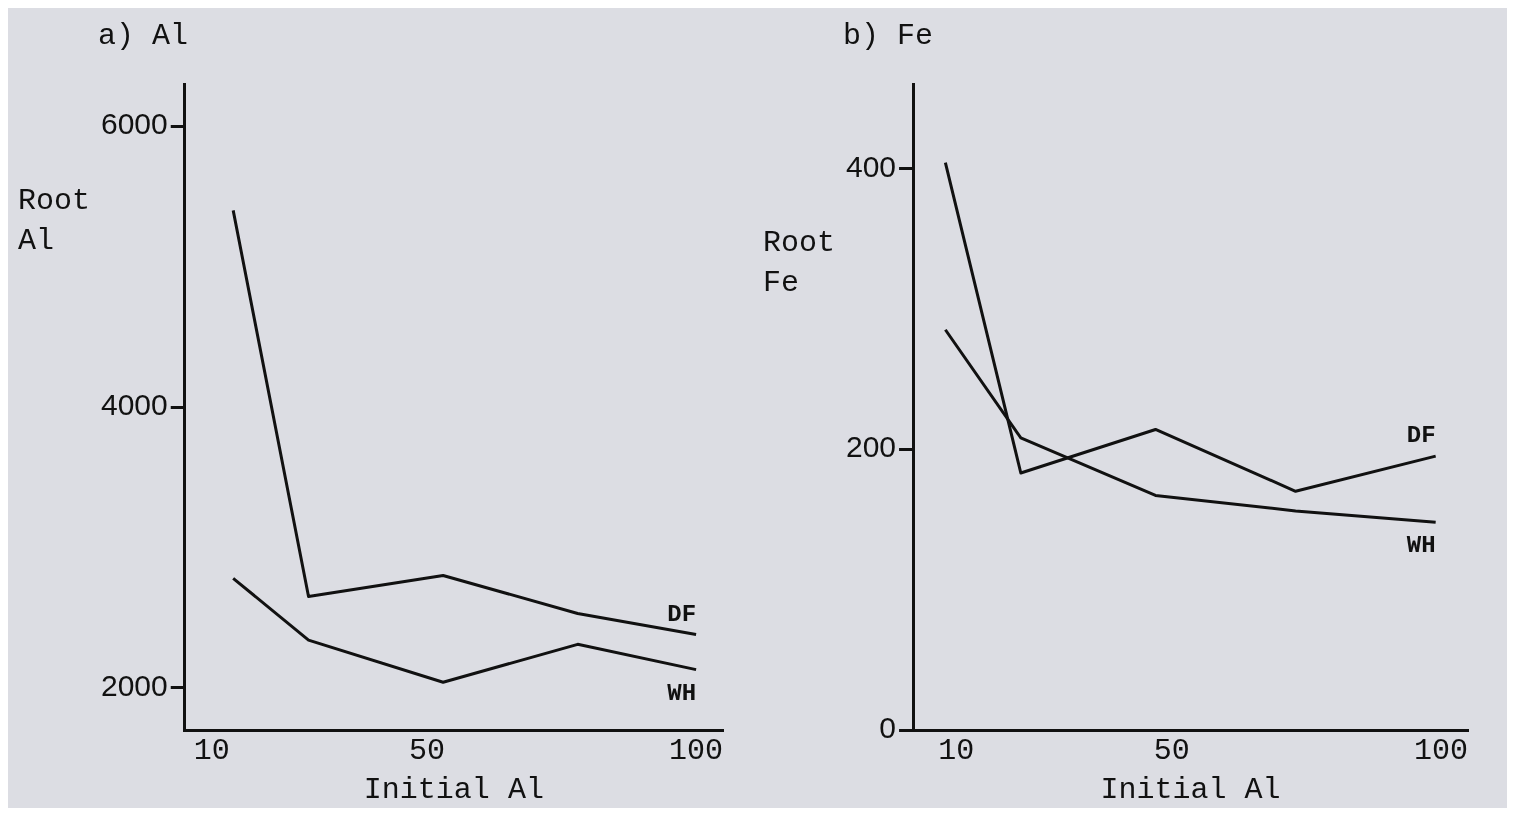  I want to click on y-tick-label: 4000, so click(134, 405).